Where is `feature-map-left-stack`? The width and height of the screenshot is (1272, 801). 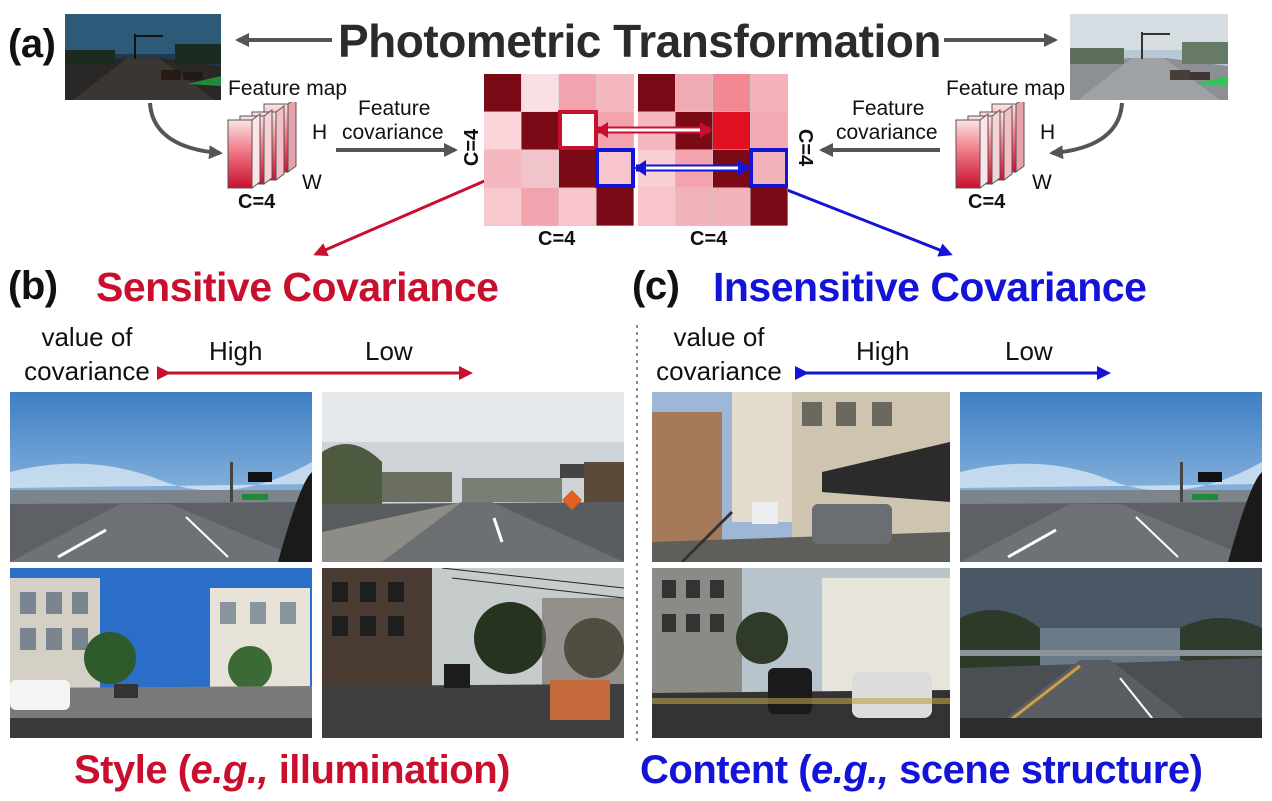
feature-map-left-stack is located at coordinates (262, 145).